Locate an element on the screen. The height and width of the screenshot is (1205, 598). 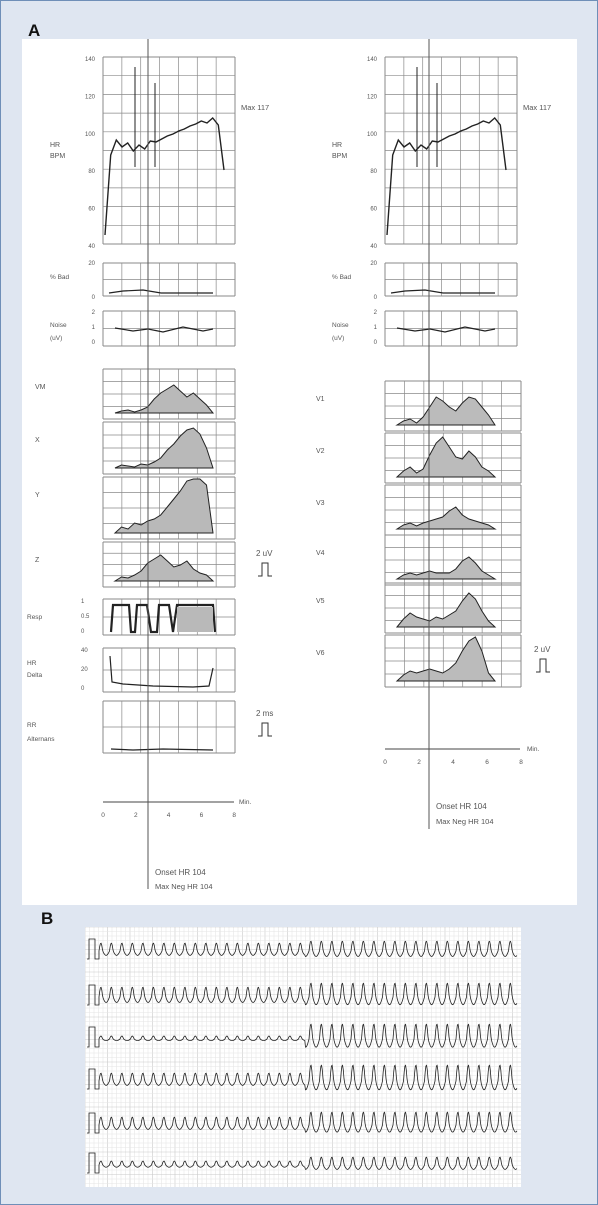
left-lead-label: Y is located at coordinates (37, 495).